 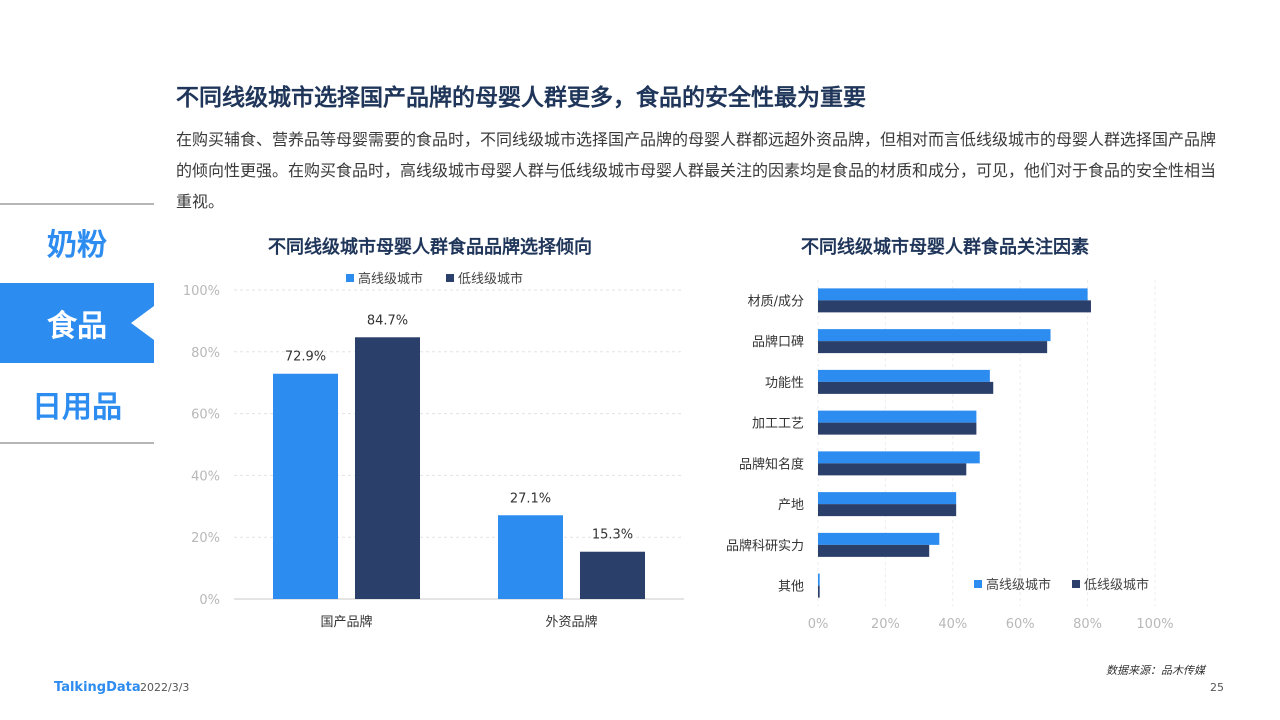 What do you see at coordinates (305, 357) in the screenshot?
I see `data-label: 72.9%` at bounding box center [305, 357].